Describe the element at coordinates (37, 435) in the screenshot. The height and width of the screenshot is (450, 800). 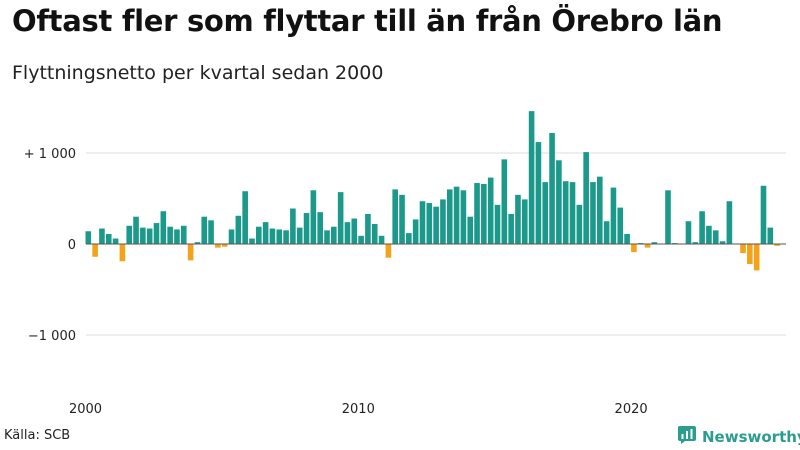
I see `source-label: Källa: SCB` at that location.